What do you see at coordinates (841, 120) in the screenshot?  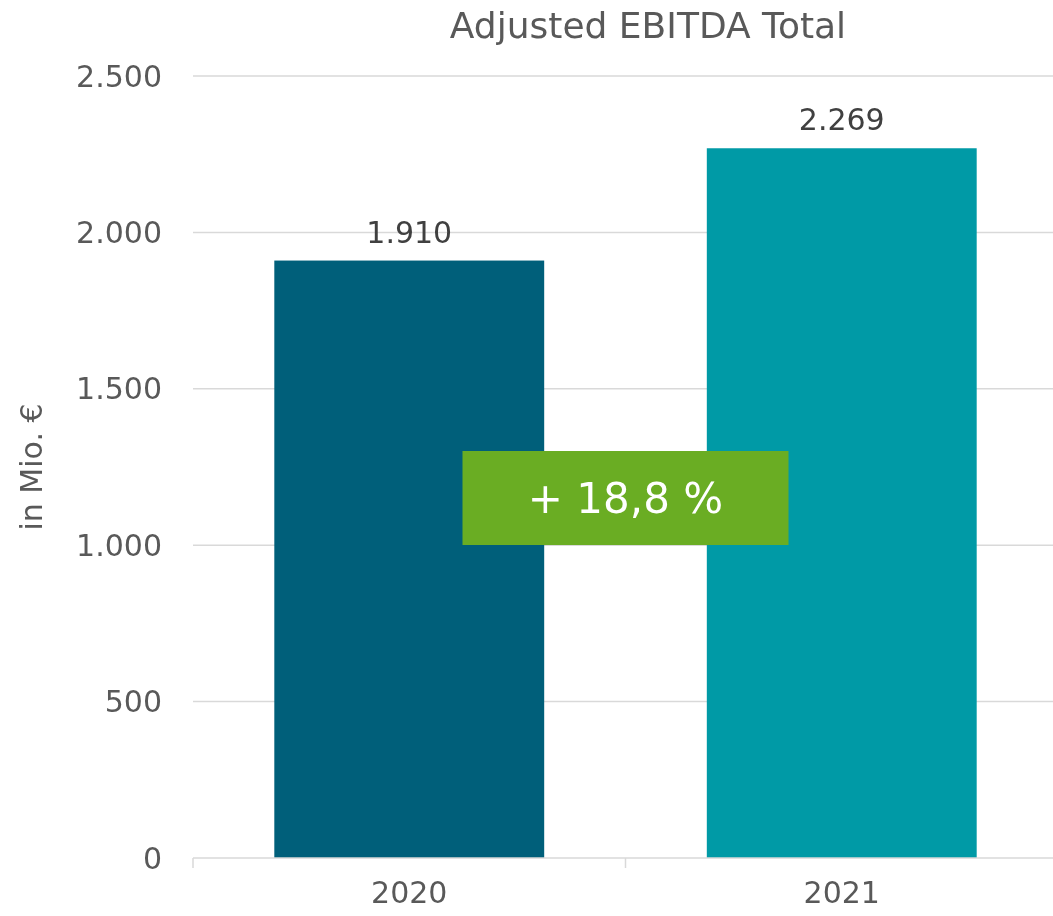 I see `data-label: 2.269` at bounding box center [841, 120].